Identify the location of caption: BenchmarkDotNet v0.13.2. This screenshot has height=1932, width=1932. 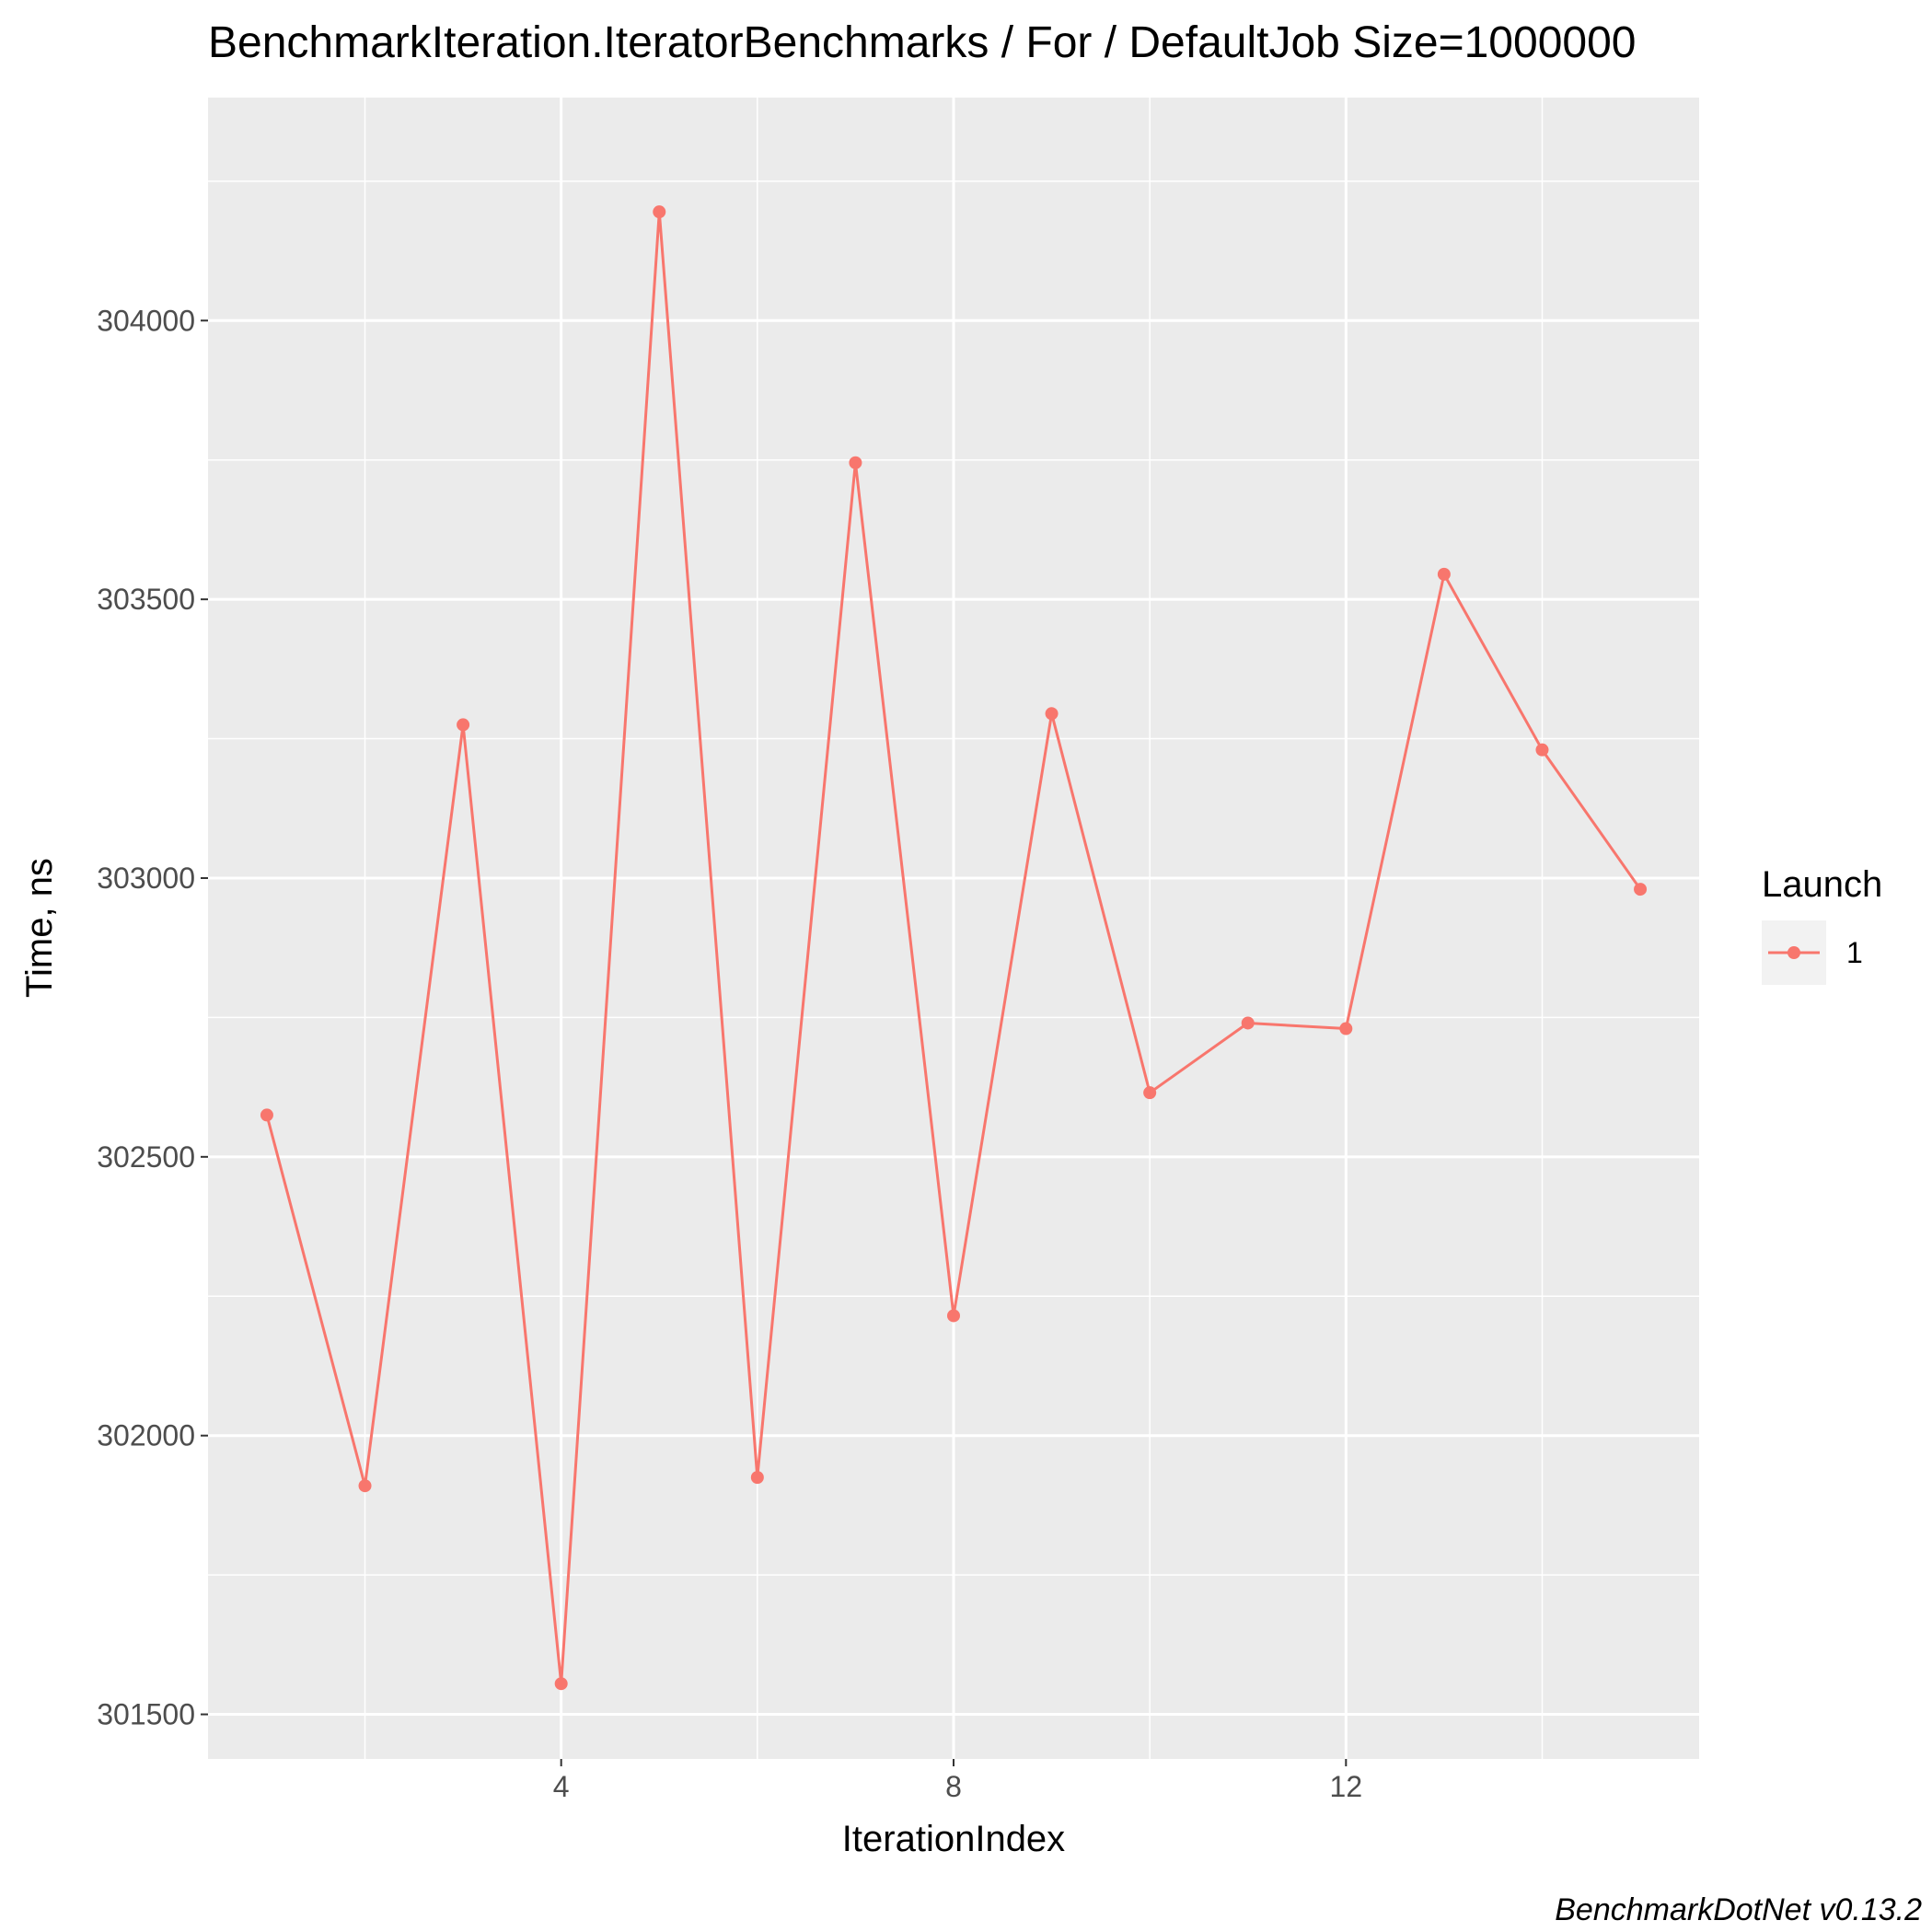
(1739, 1910).